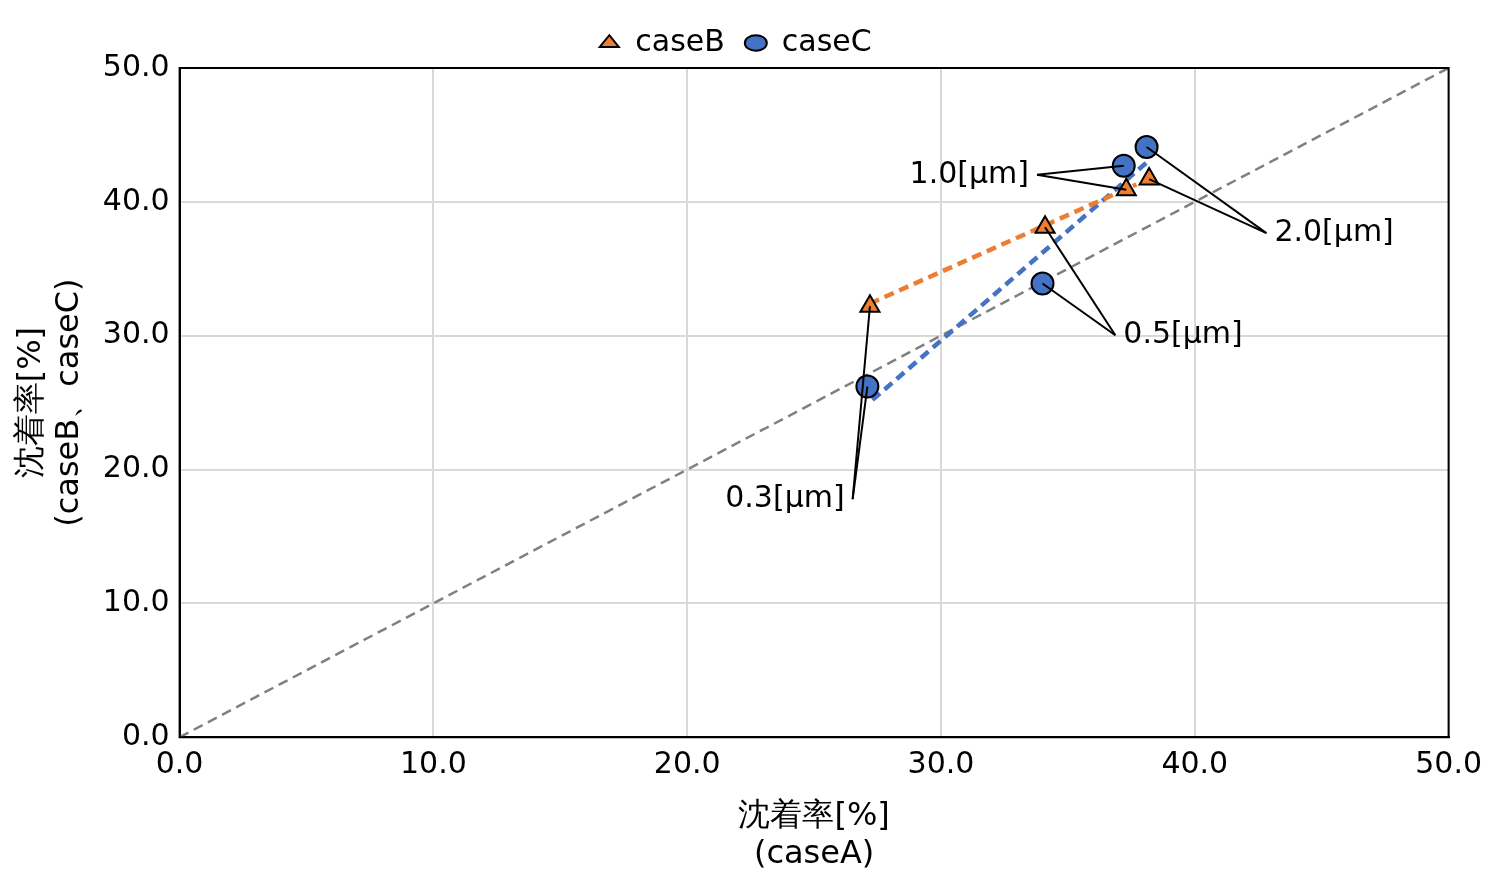 The image size is (1500, 886). What do you see at coordinates (1334, 230) in the screenshot?
I see `annotation: 2.0[μm]` at bounding box center [1334, 230].